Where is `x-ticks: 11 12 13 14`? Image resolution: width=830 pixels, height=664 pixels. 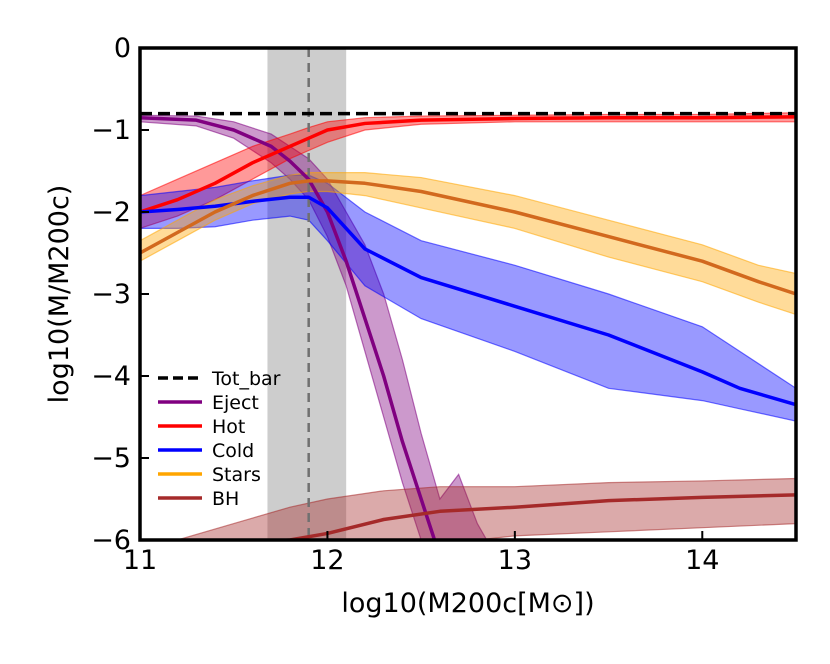
x-ticks: 11 12 13 14 is located at coordinates (421, 553).